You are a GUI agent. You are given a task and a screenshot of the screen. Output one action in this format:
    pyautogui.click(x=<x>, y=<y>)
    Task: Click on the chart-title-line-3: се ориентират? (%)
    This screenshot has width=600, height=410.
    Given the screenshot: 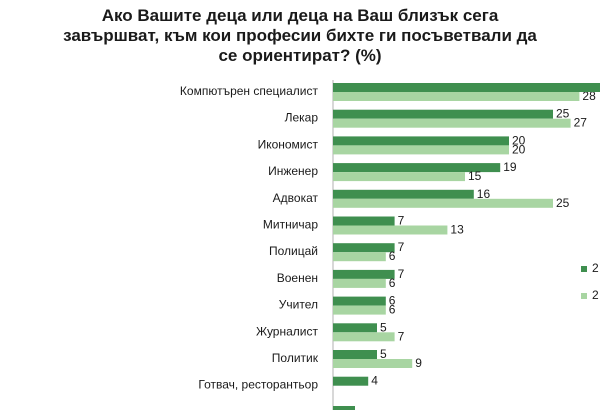 What is the action you would take?
    pyautogui.click(x=300, y=55)
    